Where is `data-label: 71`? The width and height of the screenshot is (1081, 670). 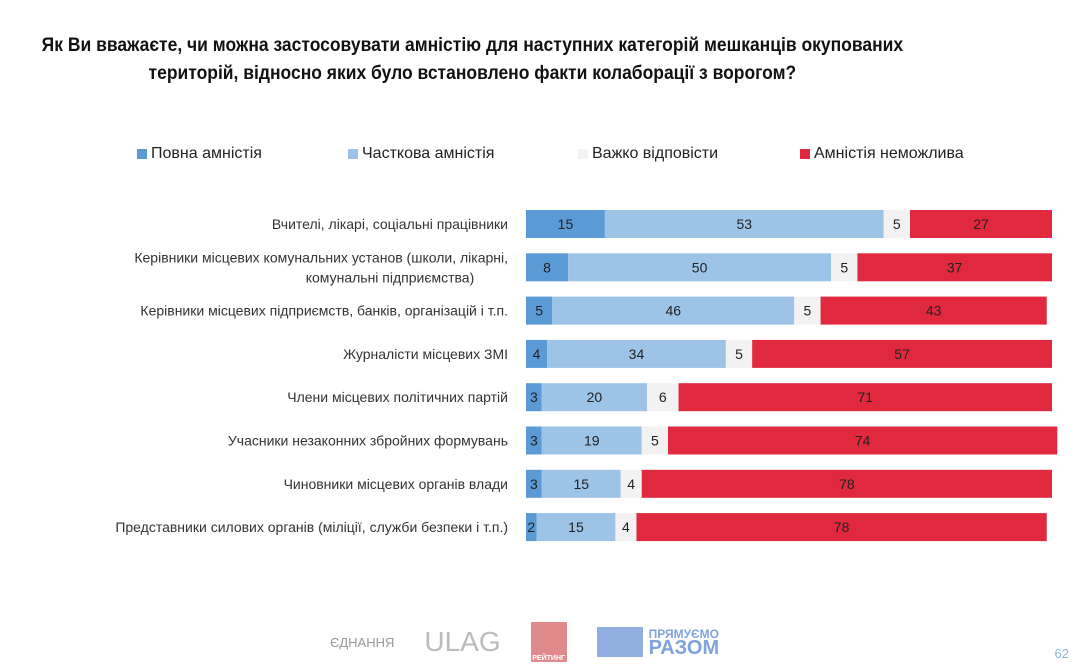 data-label: 71 is located at coordinates (865, 397).